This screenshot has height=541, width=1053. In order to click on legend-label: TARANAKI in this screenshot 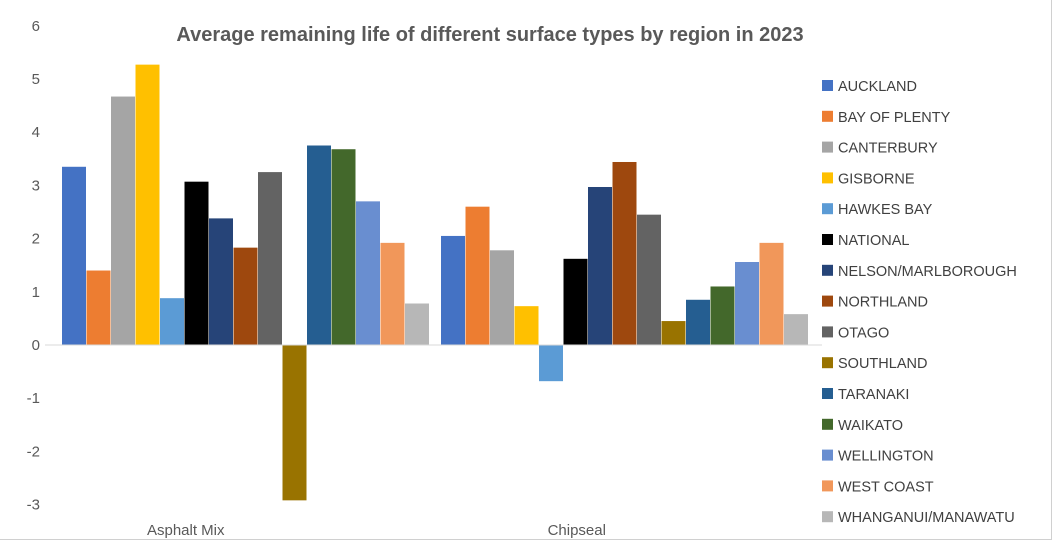, I will do `click(873, 395)`.